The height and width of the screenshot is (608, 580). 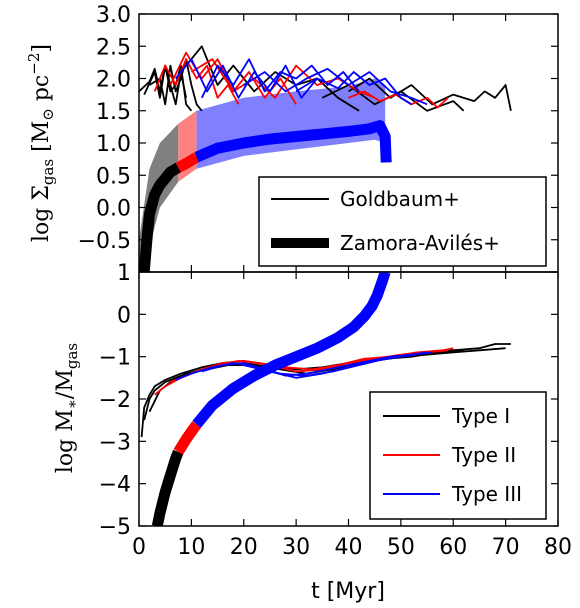 What do you see at coordinates (348, 591) in the screenshot?
I see `x-axis-label: t [Myr]` at bounding box center [348, 591].